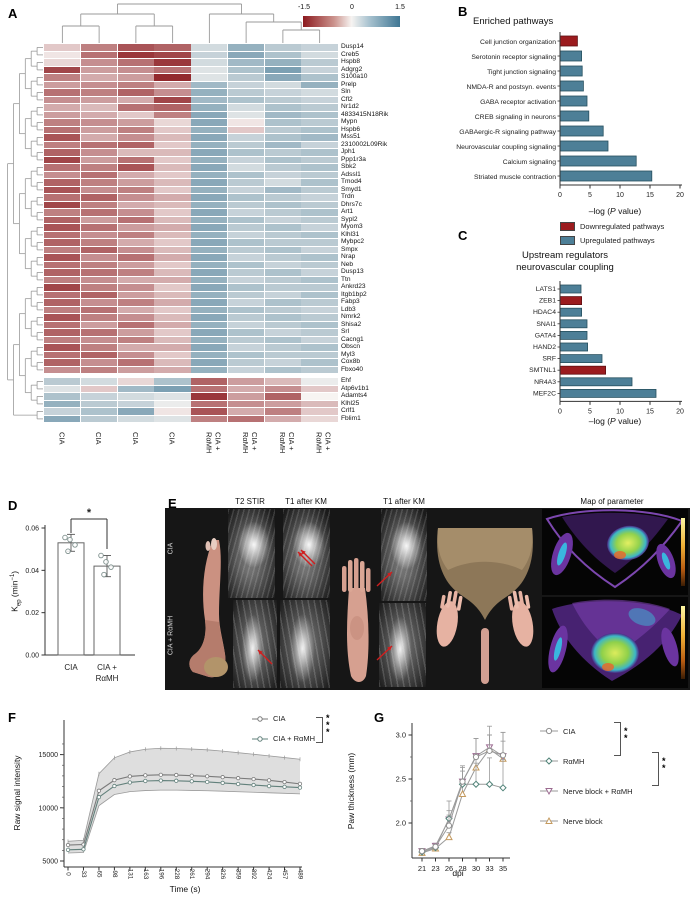  I want to click on gene-label: Jph1, so click(348, 152).